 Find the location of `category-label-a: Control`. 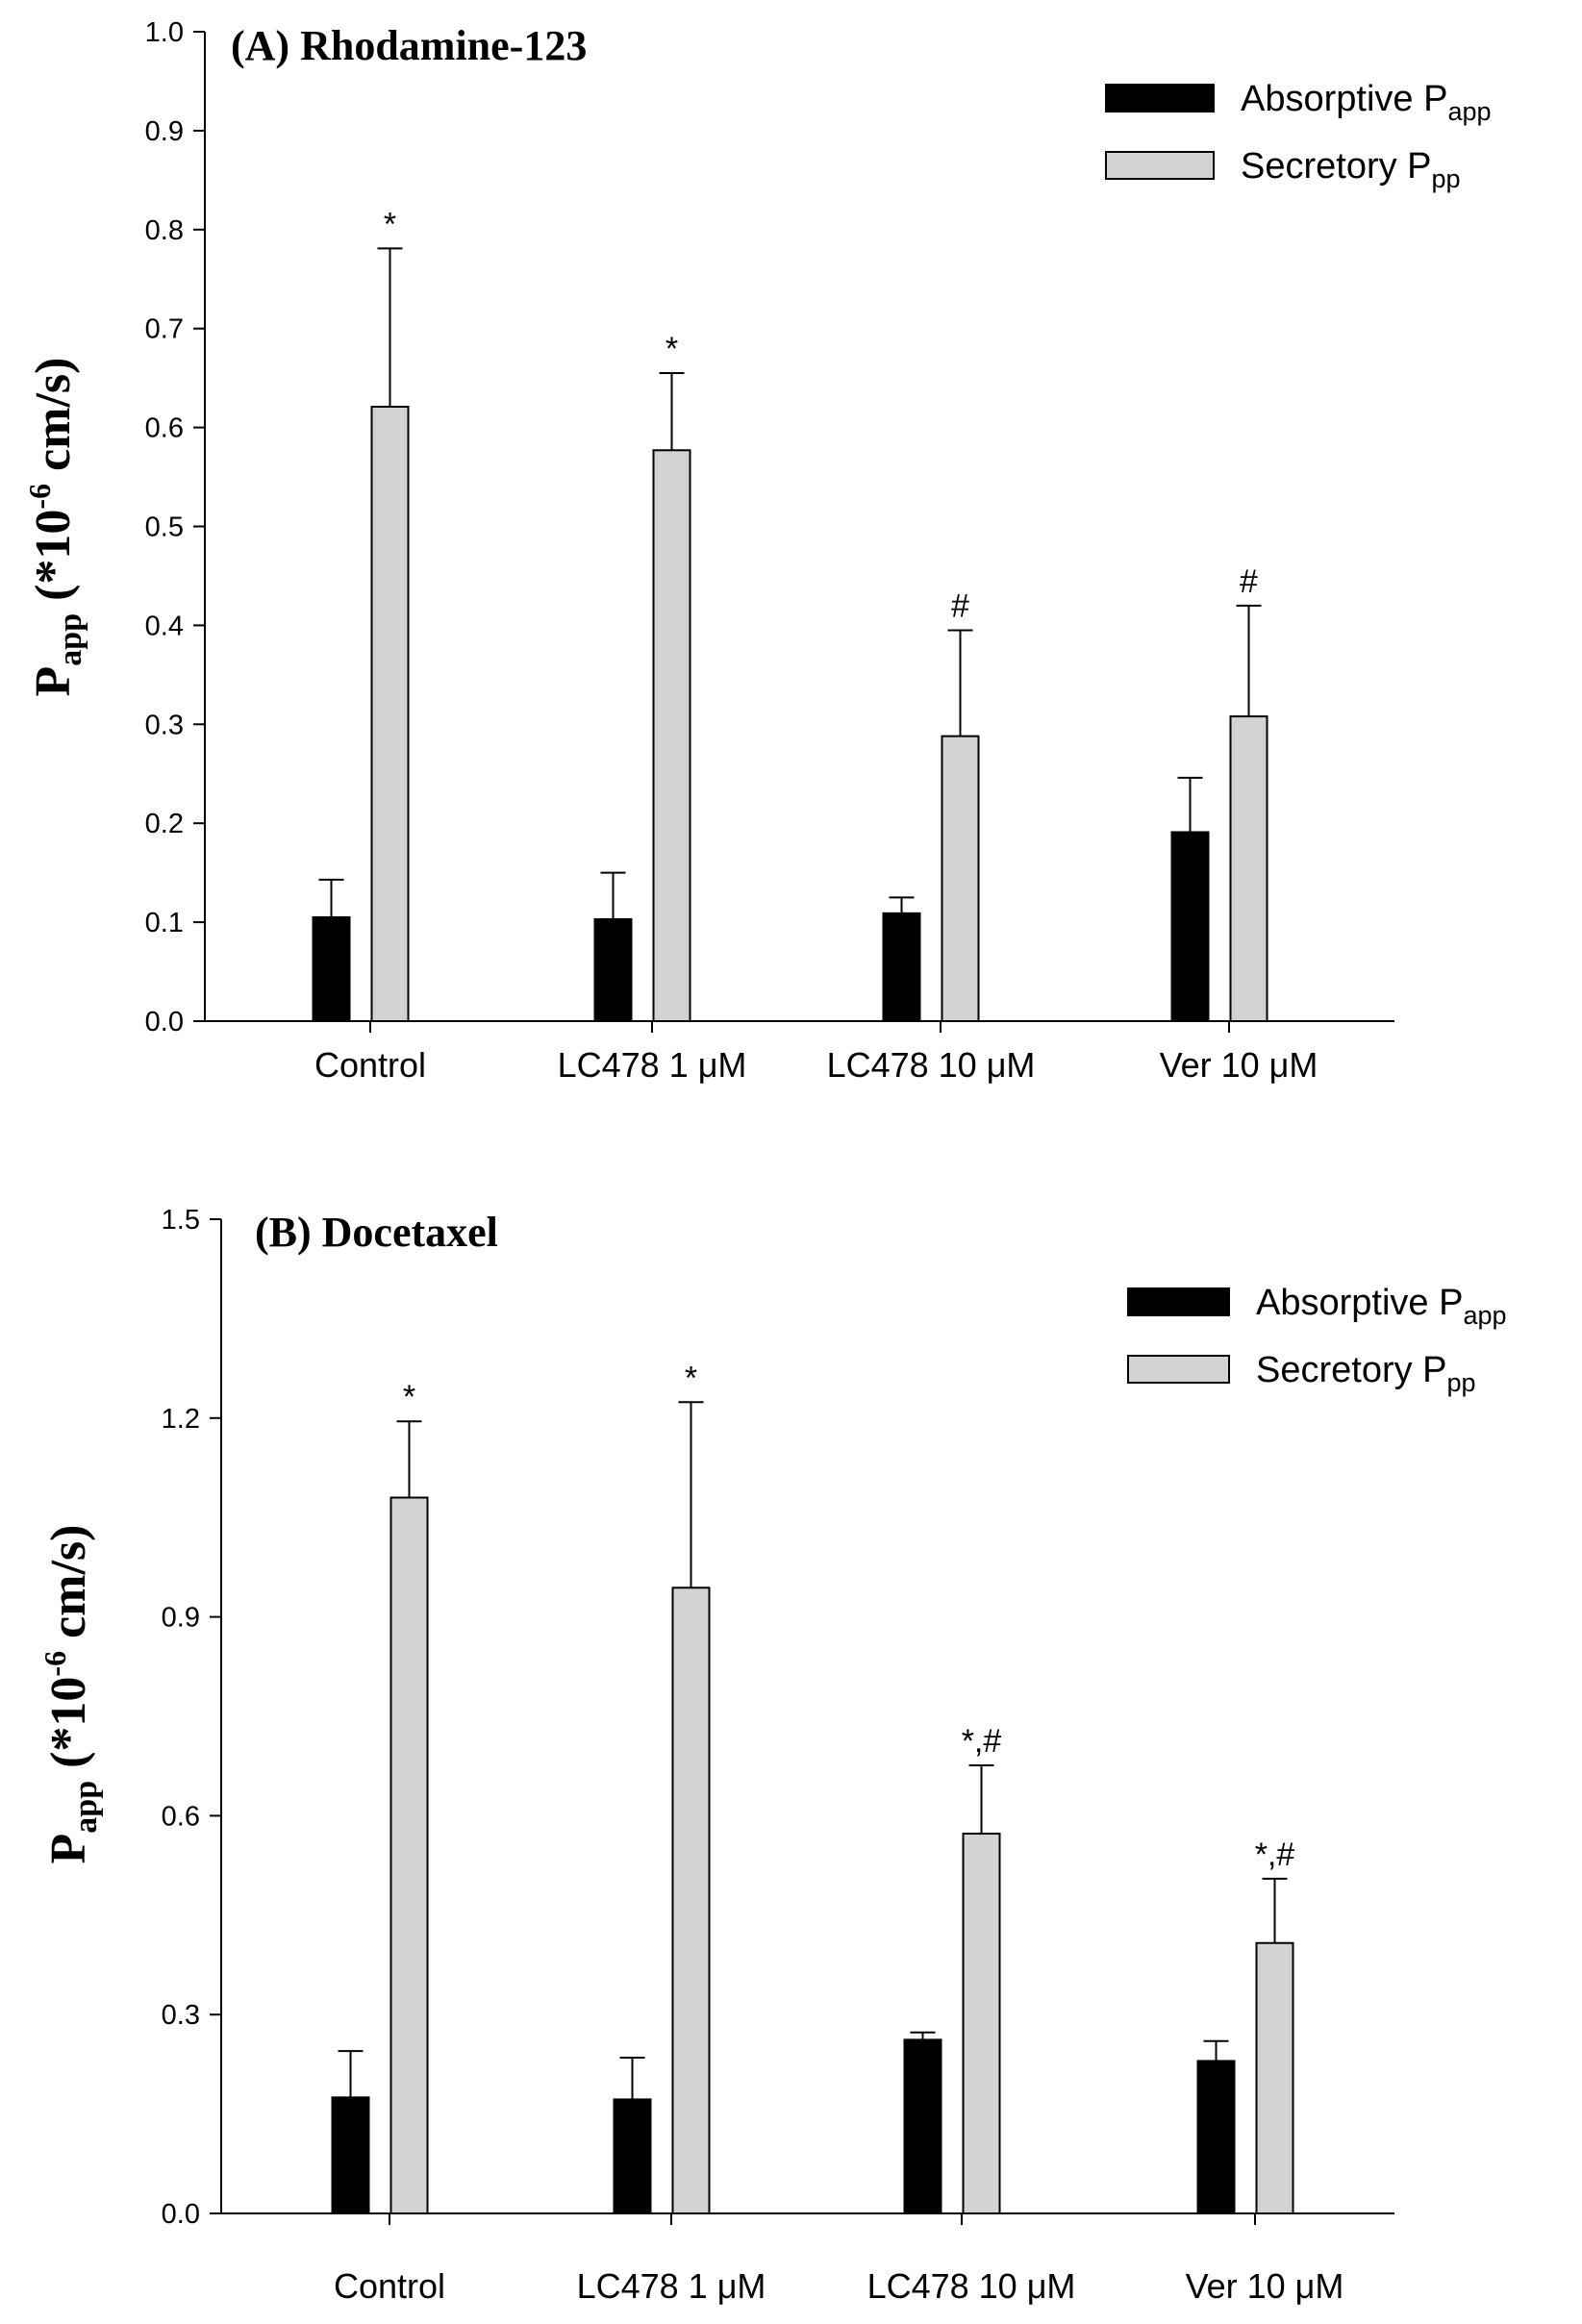

category-label-a: Control is located at coordinates (370, 1065).